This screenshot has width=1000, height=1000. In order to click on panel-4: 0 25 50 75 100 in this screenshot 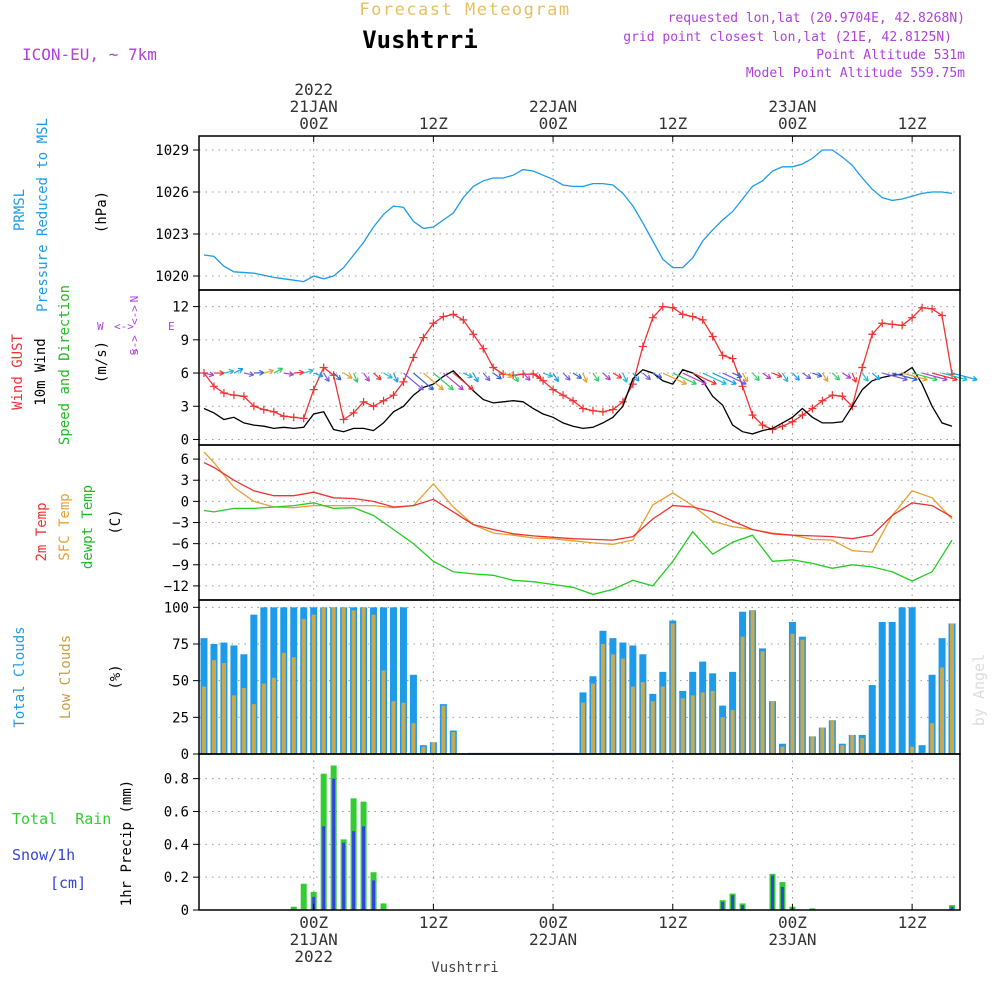, I will do `click(562, 681)`.